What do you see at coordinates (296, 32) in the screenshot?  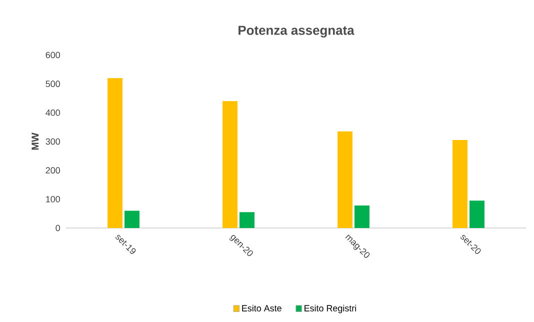 I see `chart-title: Potenza assegnata` at bounding box center [296, 32].